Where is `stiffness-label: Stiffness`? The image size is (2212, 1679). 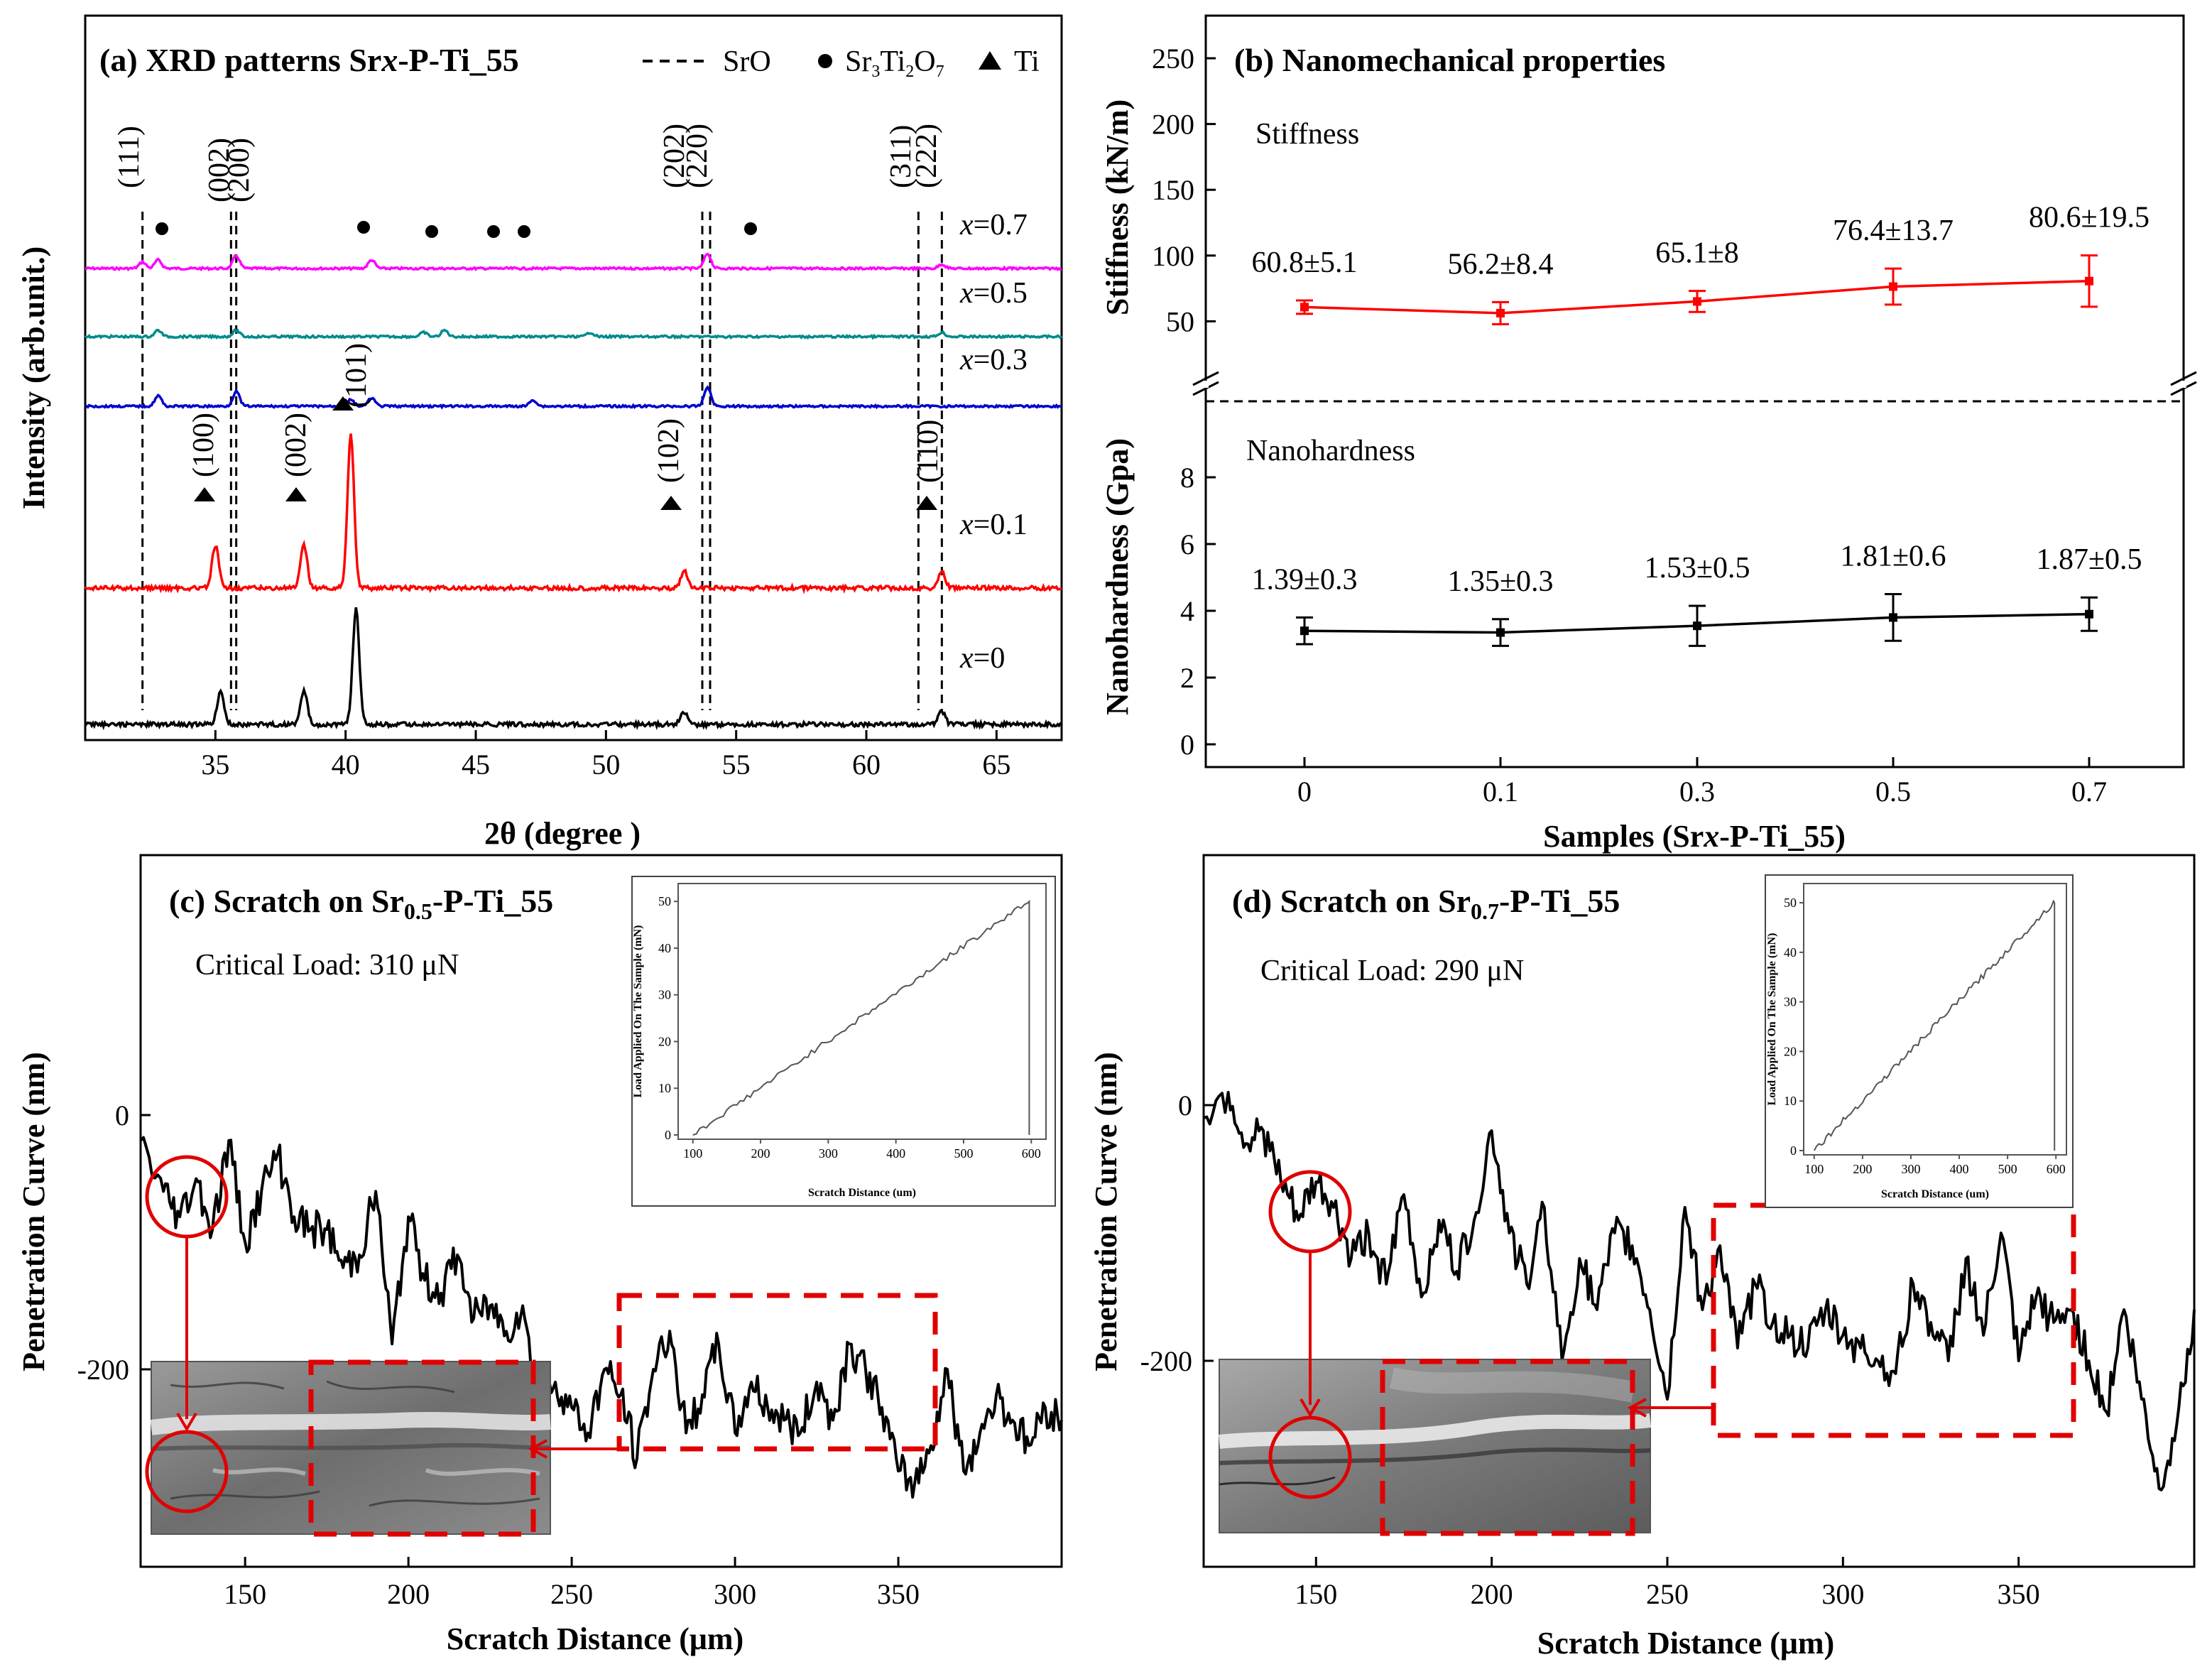 stiffness-label: Stiffness is located at coordinates (1307, 134).